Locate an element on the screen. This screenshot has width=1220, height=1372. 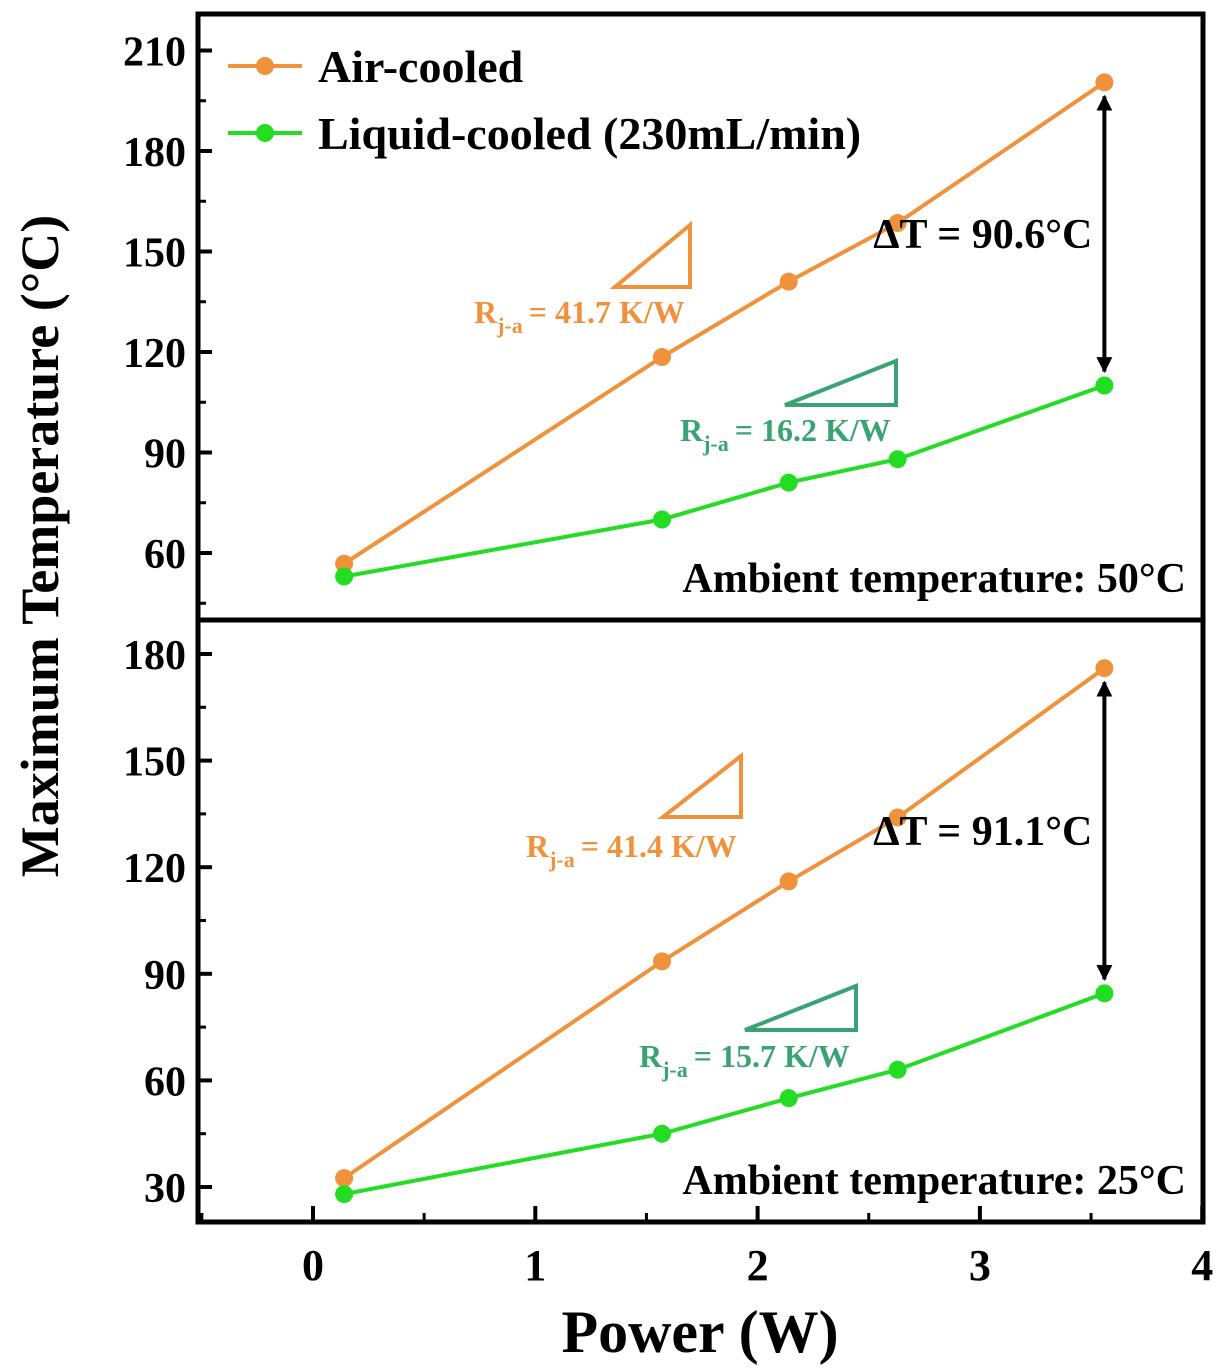
ambient-temperature-label: Ambient temperature: 25°C is located at coordinates (934, 1181).